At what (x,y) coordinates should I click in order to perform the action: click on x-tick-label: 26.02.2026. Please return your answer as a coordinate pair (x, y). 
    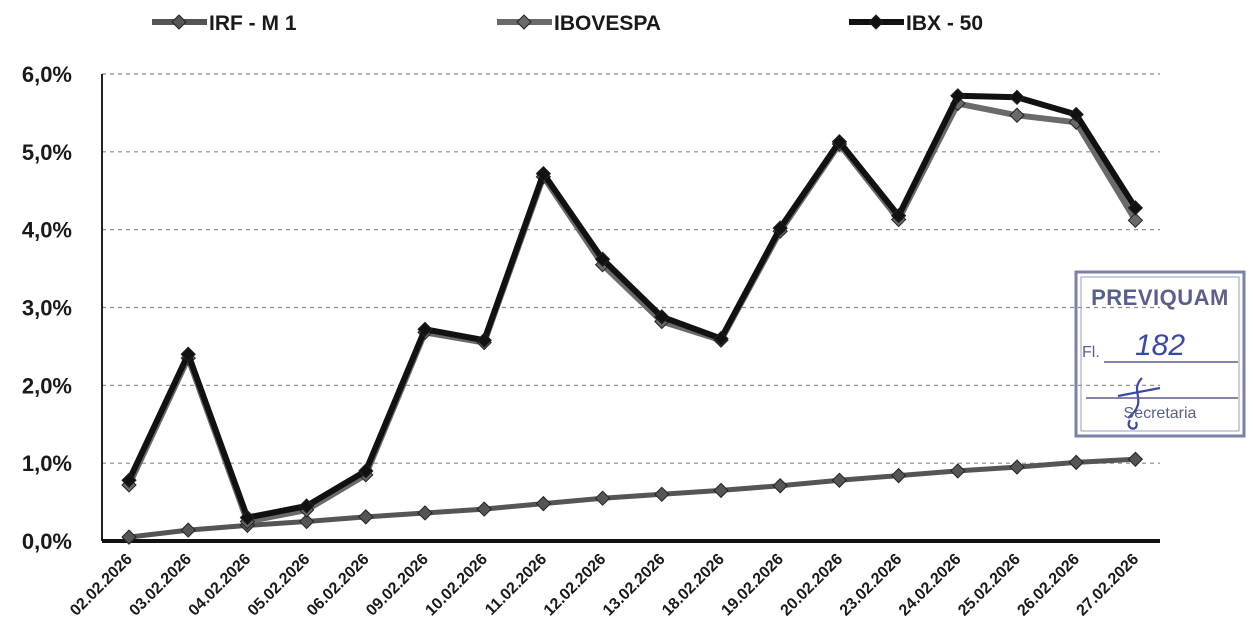
    Looking at the image, I should click on (1048, 585).